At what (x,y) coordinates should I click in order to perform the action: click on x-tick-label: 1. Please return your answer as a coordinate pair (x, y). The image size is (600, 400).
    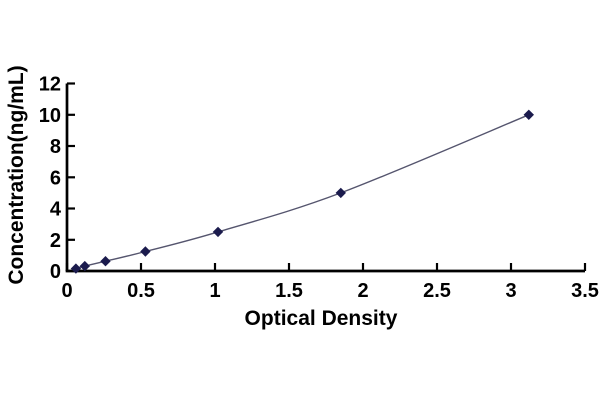
    Looking at the image, I should click on (214, 291).